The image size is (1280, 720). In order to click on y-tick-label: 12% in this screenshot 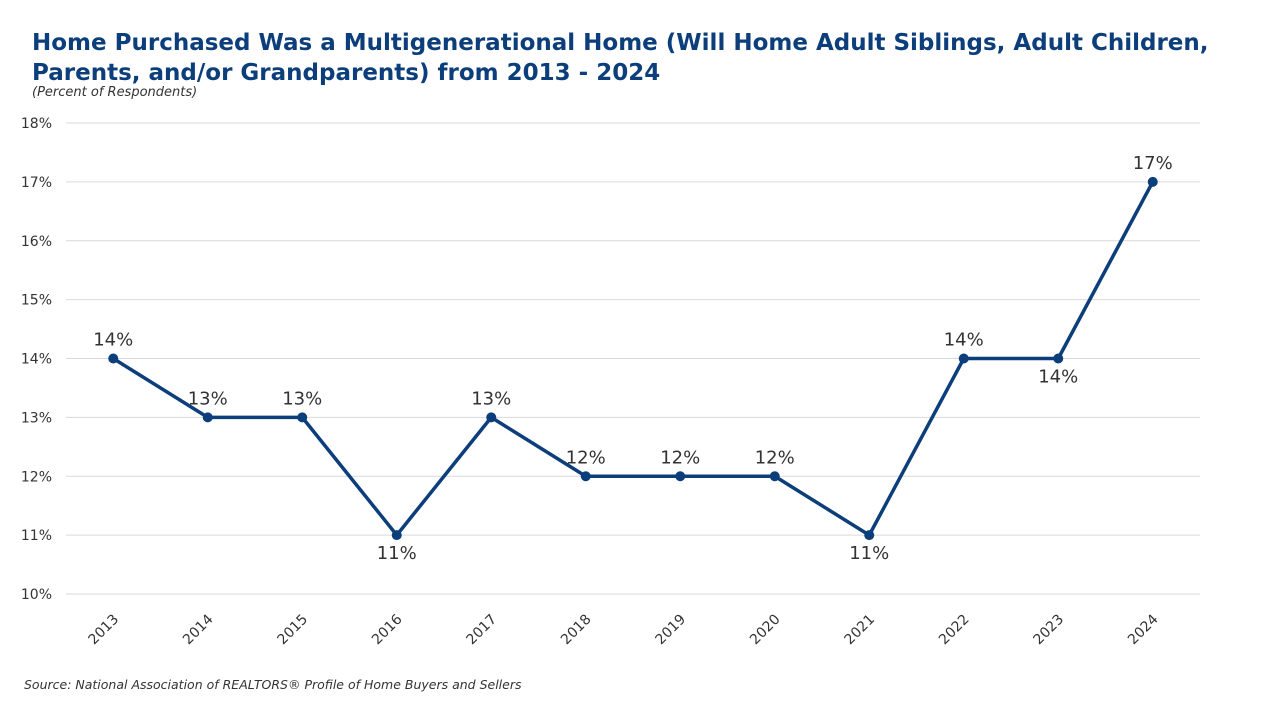, I will do `click(36, 477)`.